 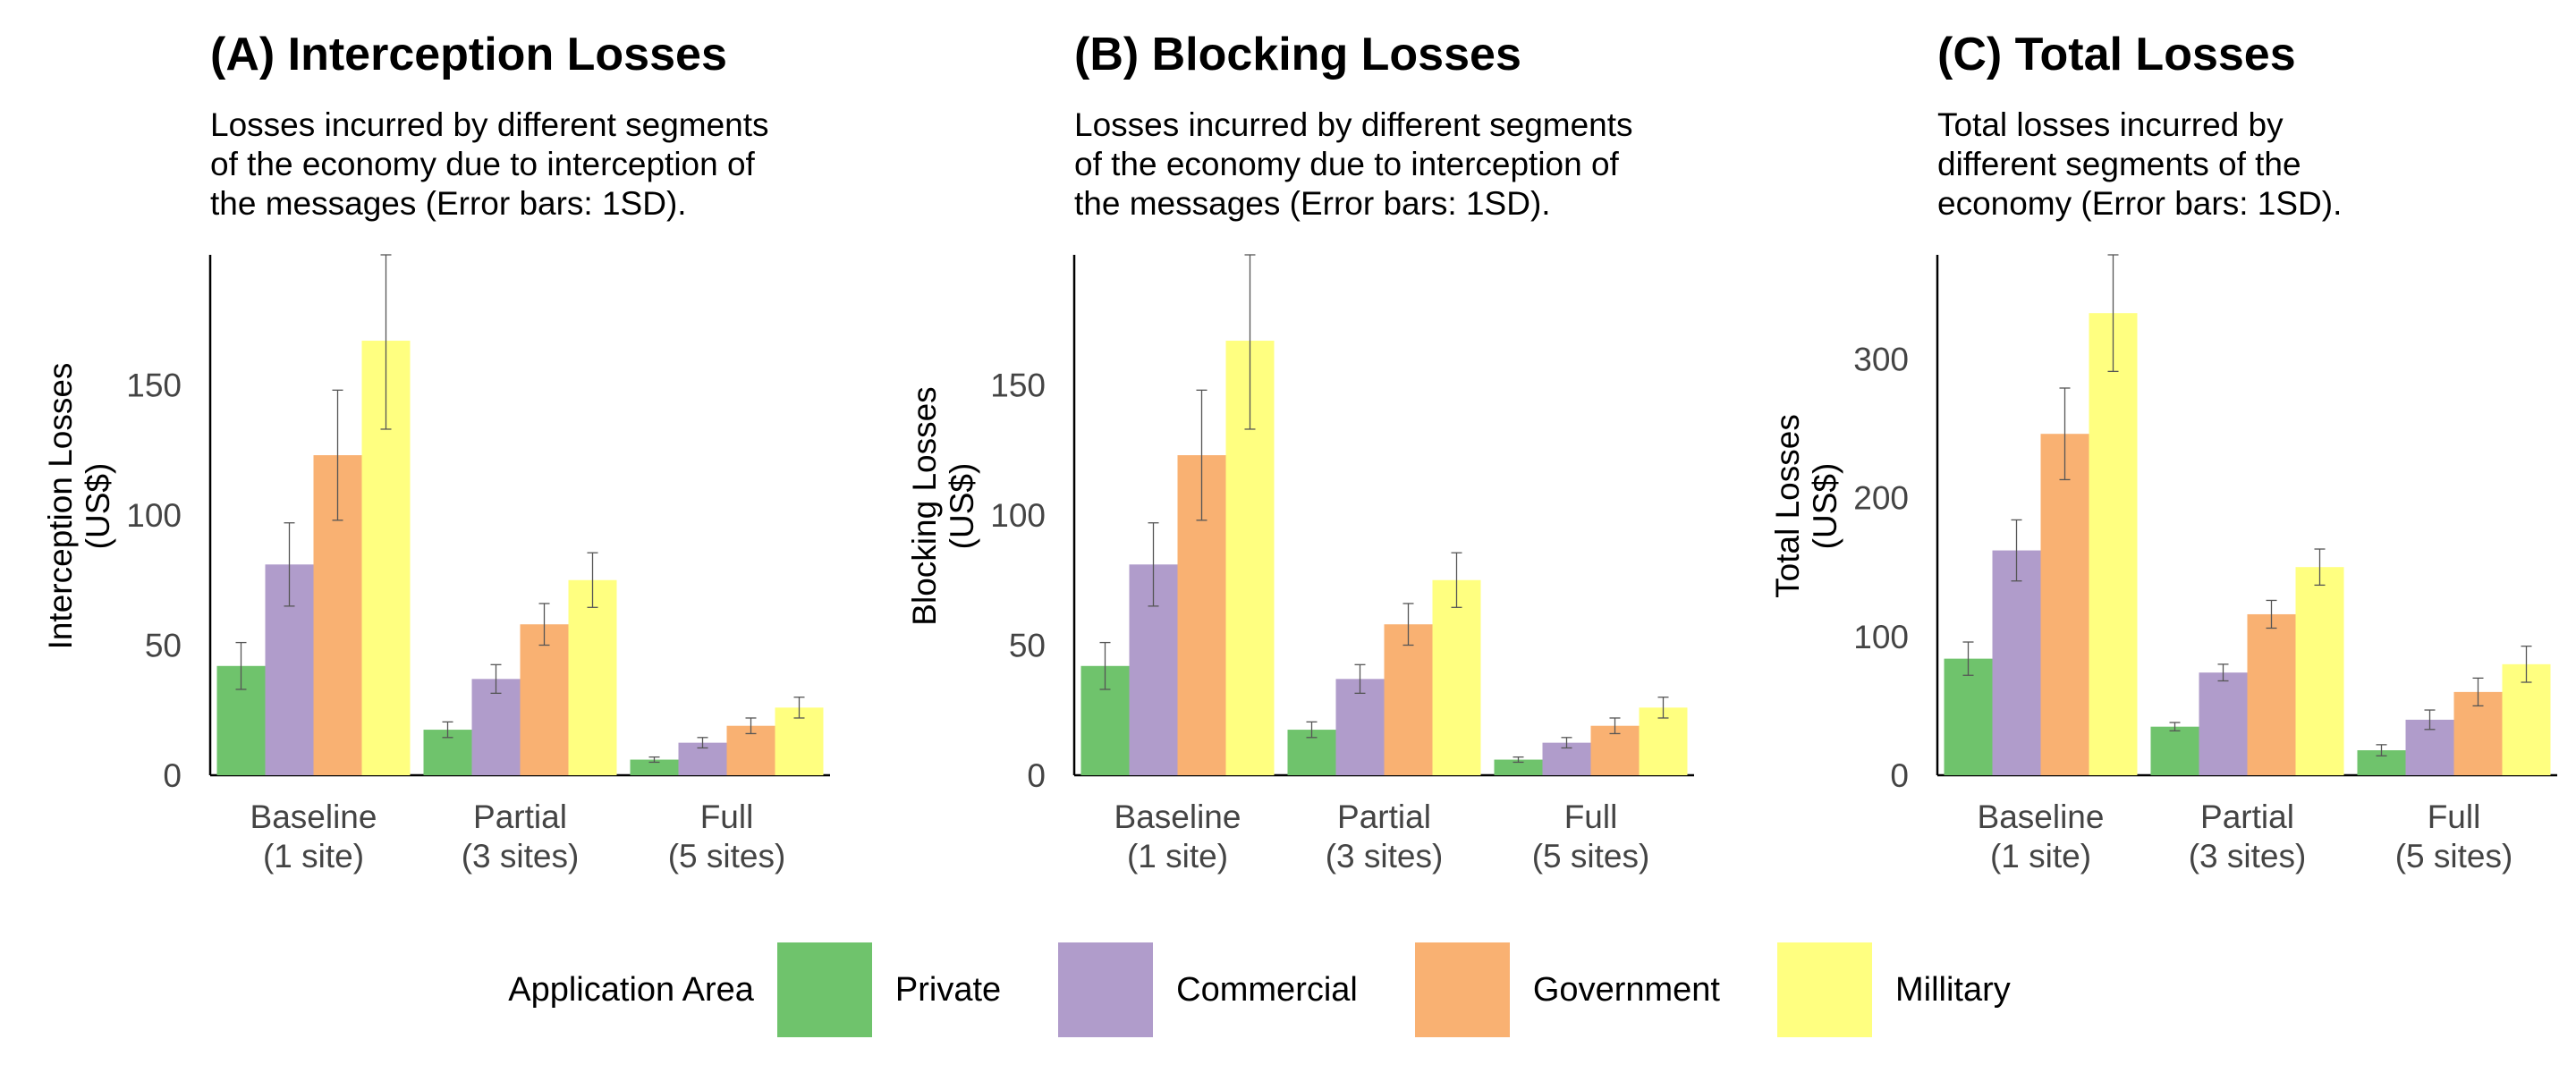 What do you see at coordinates (2119, 164) in the screenshot?
I see `panel-subtitle-line: different segments of the` at bounding box center [2119, 164].